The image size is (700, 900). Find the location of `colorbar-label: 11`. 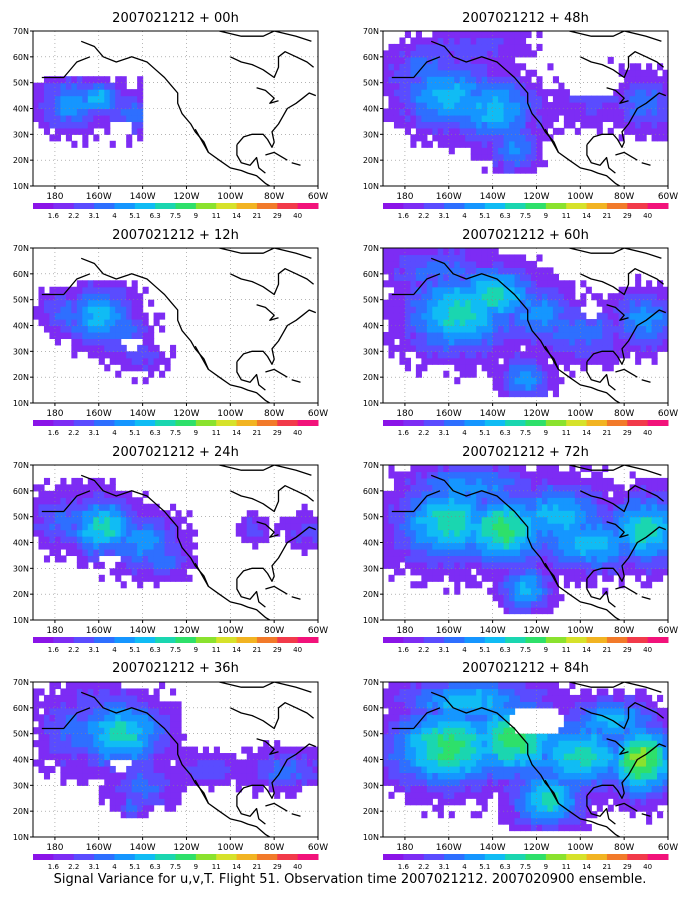

colorbar-label: 11 is located at coordinates (216, 867).